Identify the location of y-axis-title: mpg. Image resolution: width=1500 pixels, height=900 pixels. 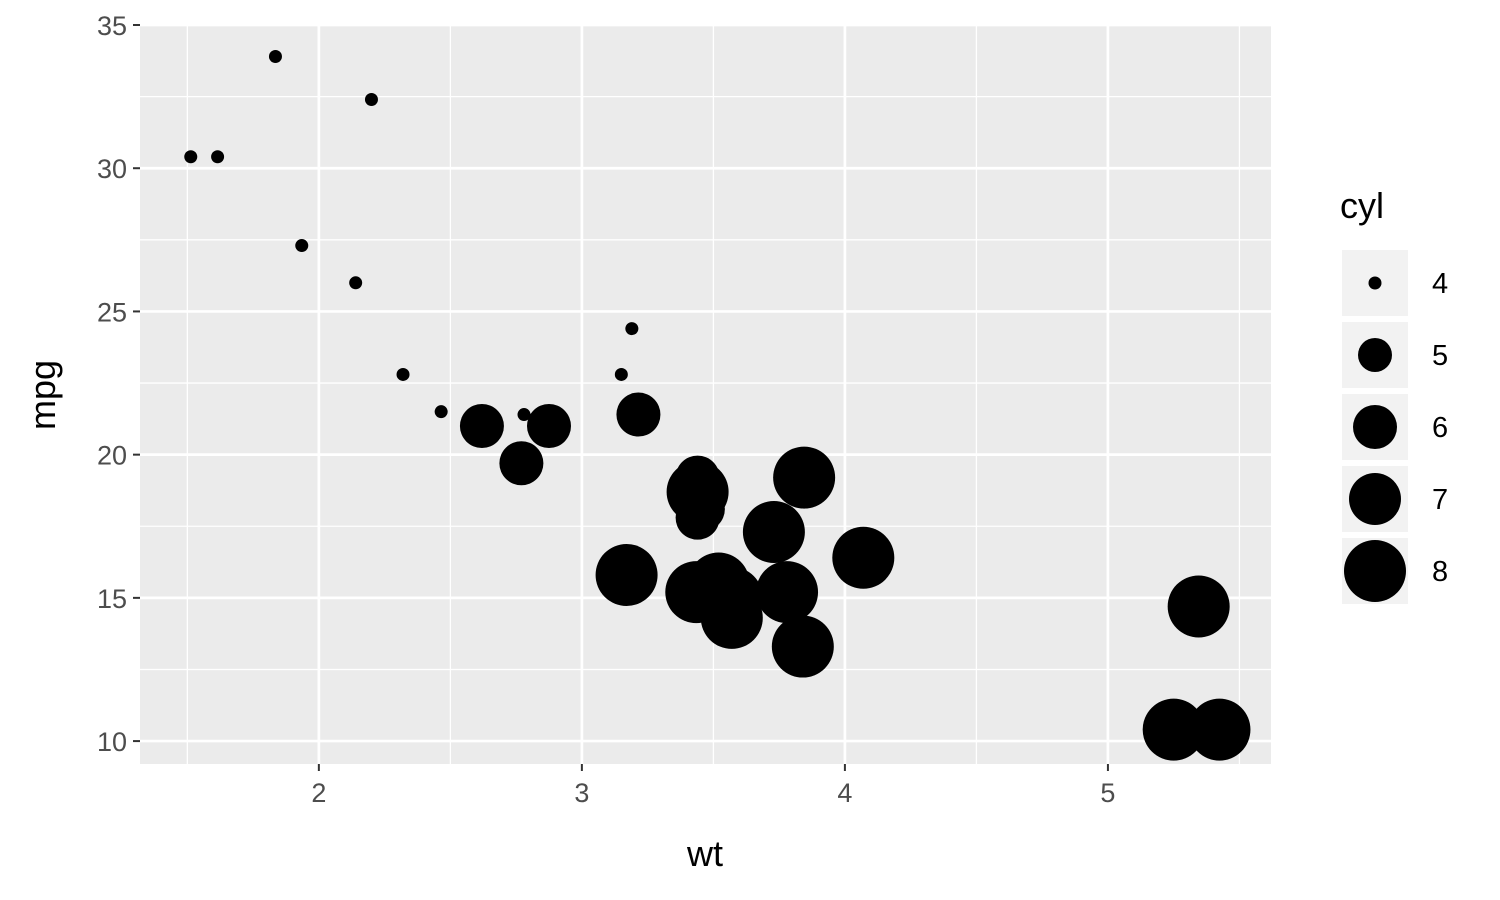
(42, 395).